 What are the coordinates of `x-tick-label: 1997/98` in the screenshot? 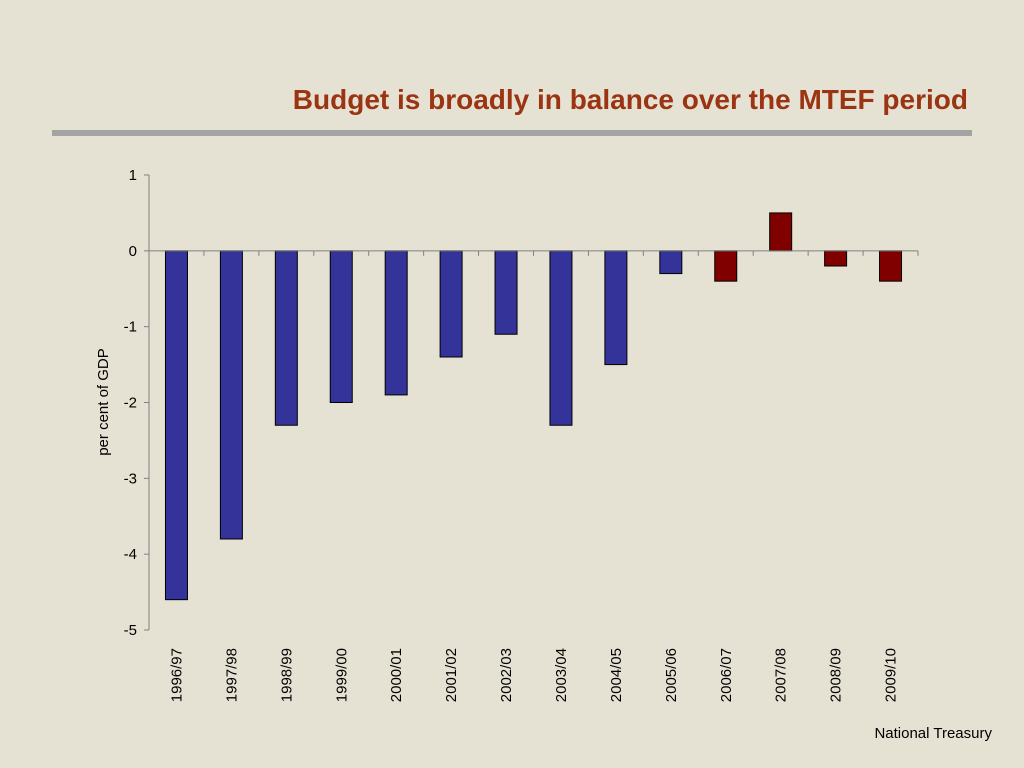 It's located at (231, 675).